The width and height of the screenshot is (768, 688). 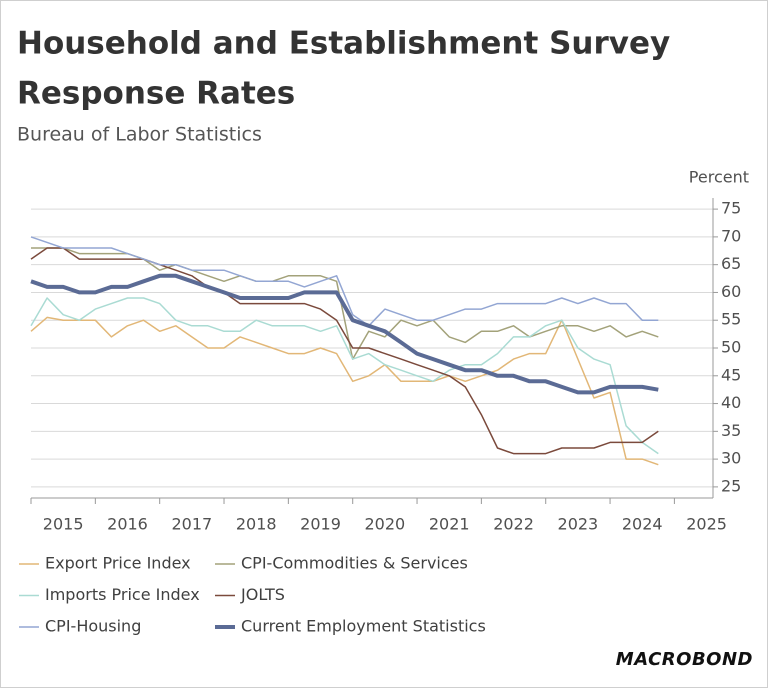 What do you see at coordinates (320, 524) in the screenshot?
I see `x-tick-label: 2019` at bounding box center [320, 524].